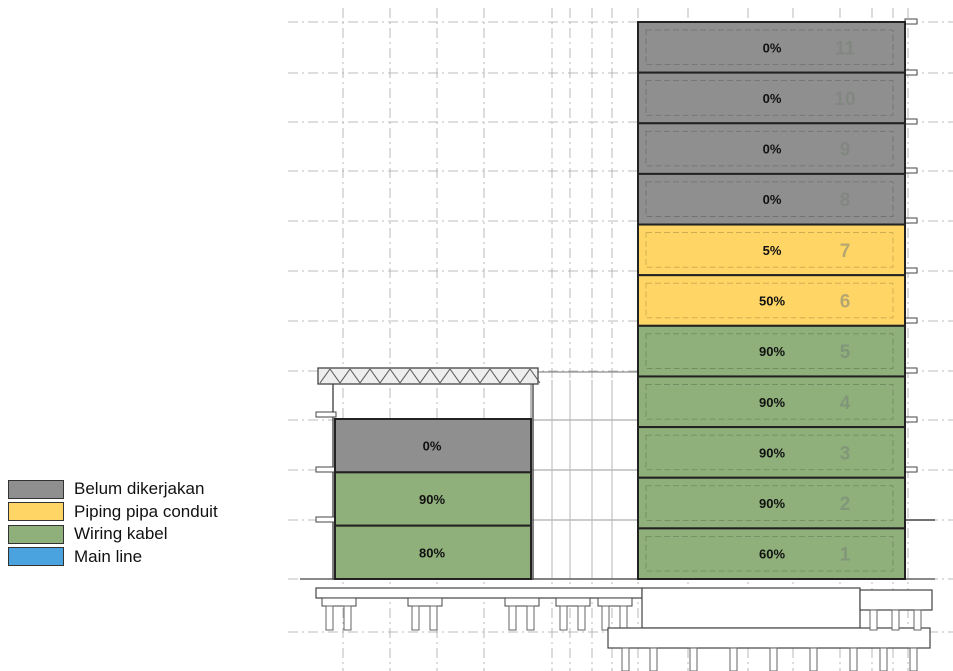 The height and width of the screenshot is (671, 953). I want to click on legend-label: Main line, so click(108, 556).